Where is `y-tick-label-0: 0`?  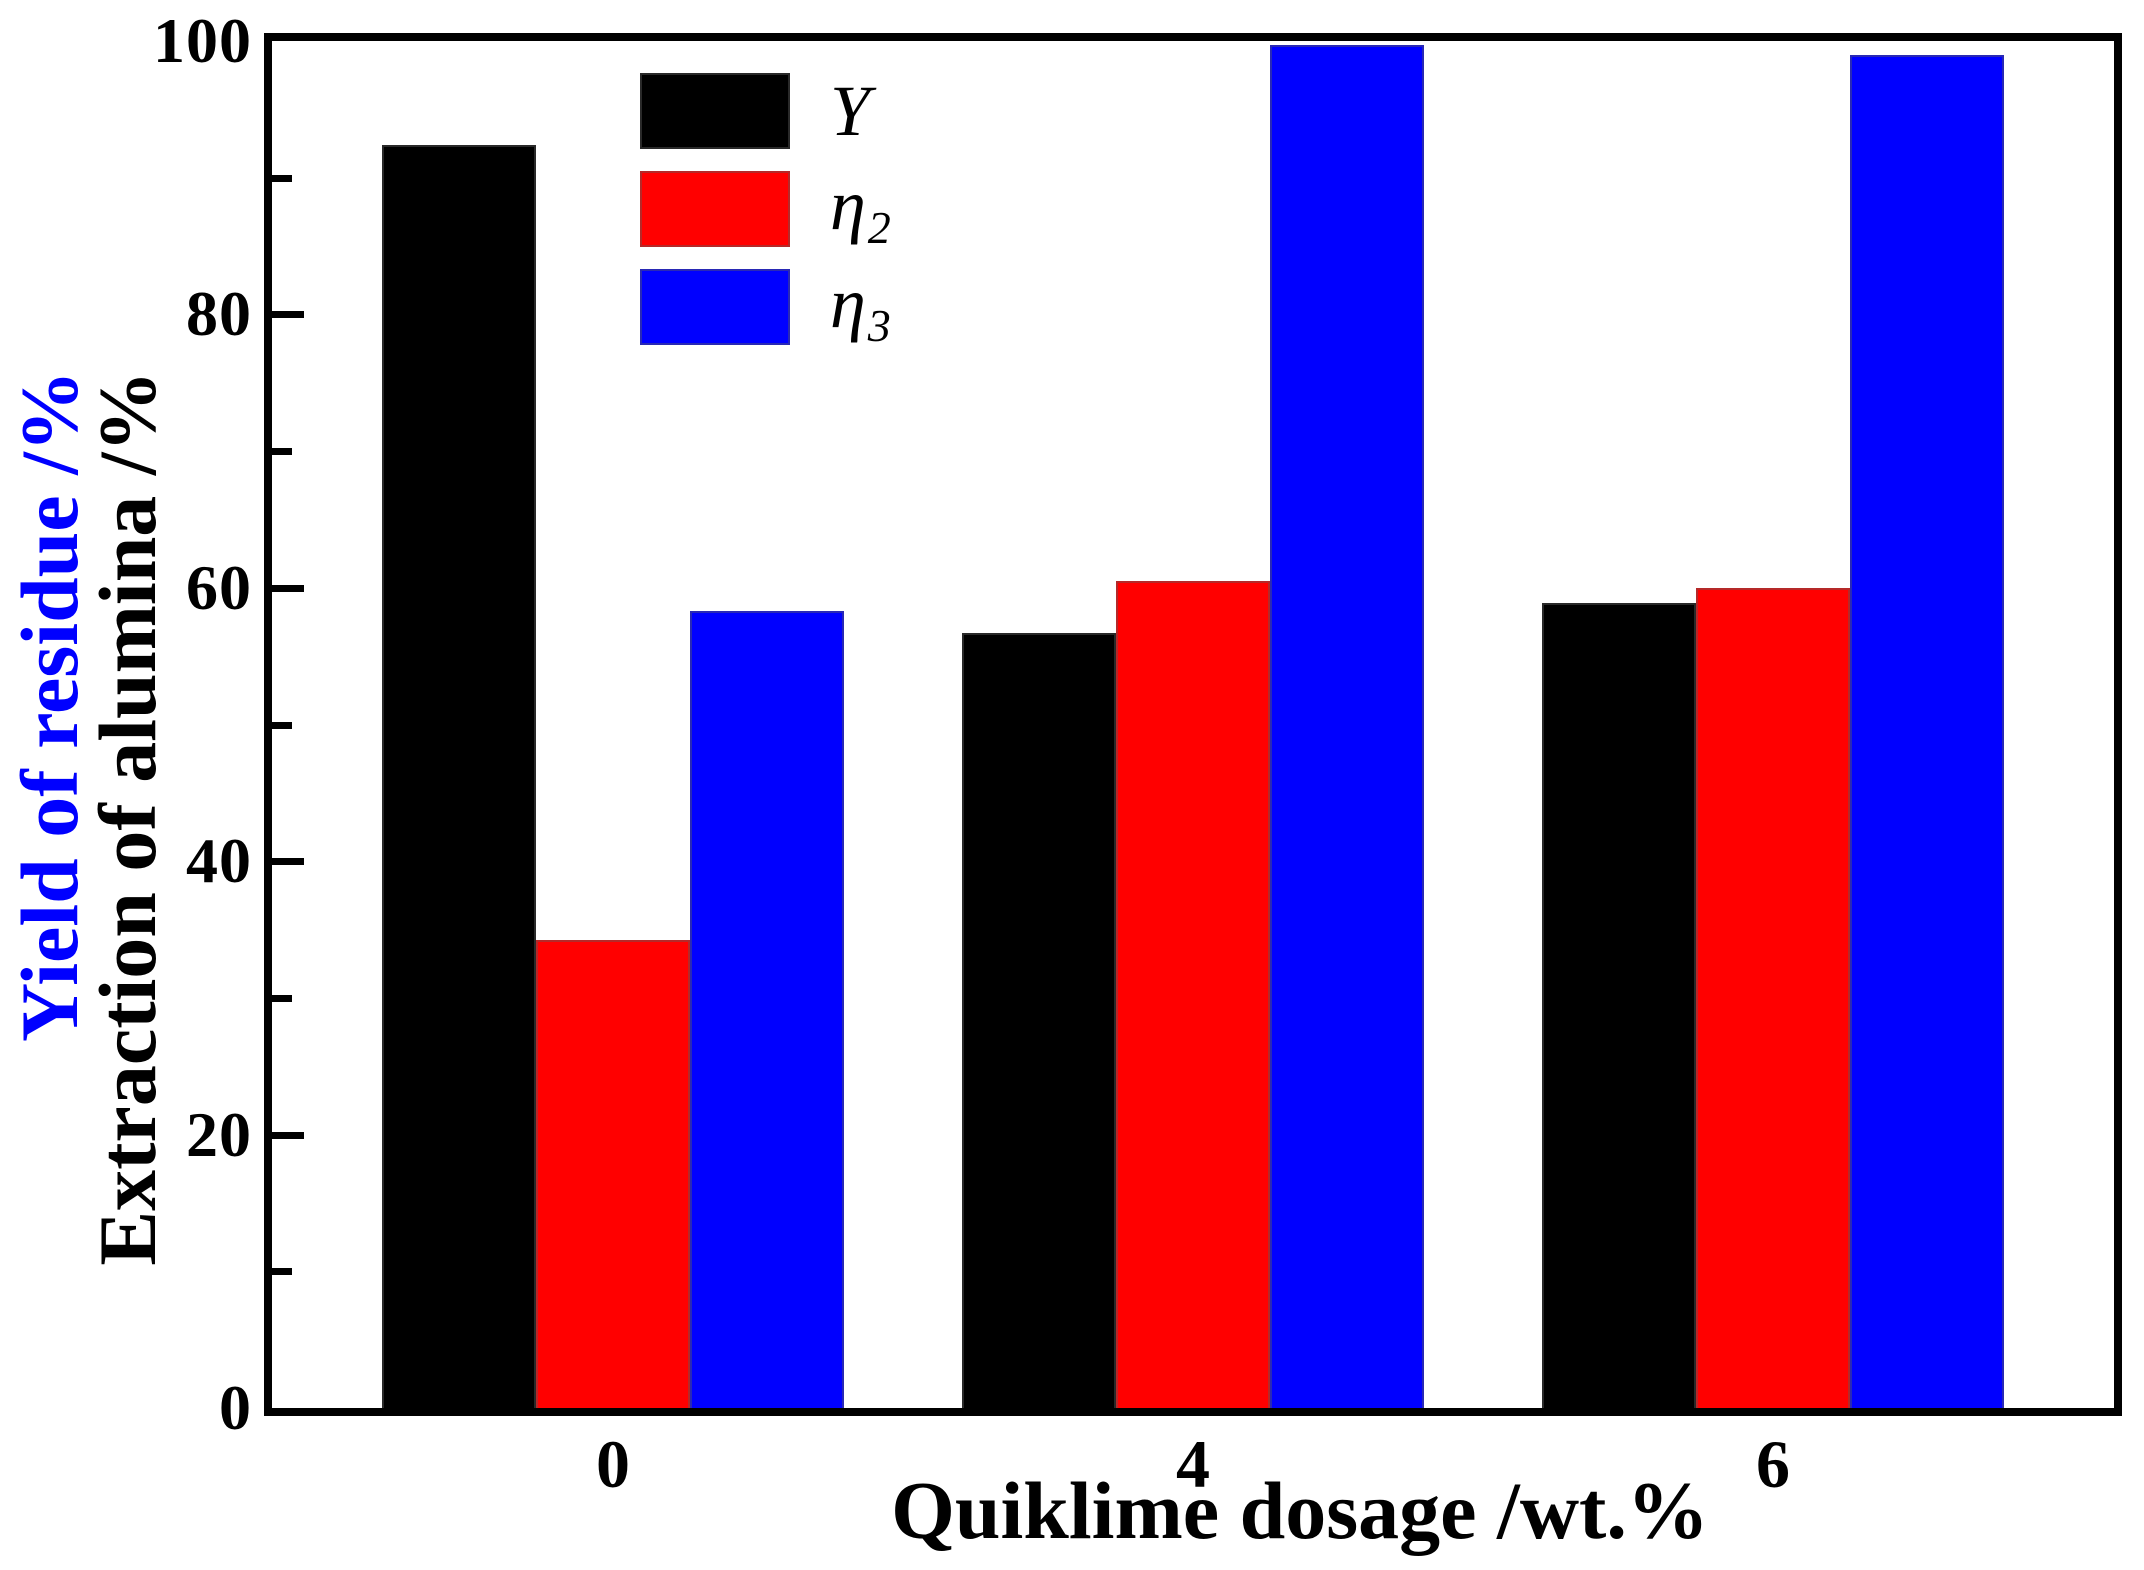
y-tick-label-0: 0 is located at coordinates (235, 1407).